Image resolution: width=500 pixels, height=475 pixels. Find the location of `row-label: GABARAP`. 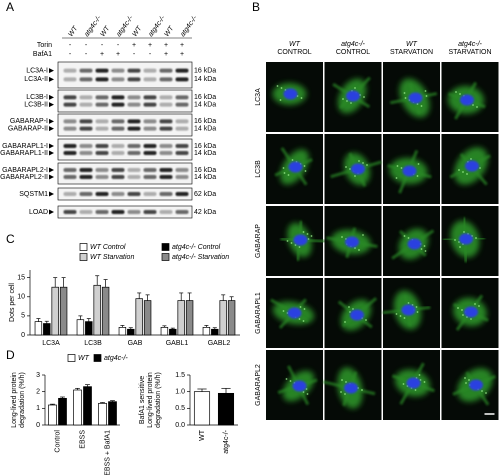

row-label: GABARAP is located at coordinates (258, 241).